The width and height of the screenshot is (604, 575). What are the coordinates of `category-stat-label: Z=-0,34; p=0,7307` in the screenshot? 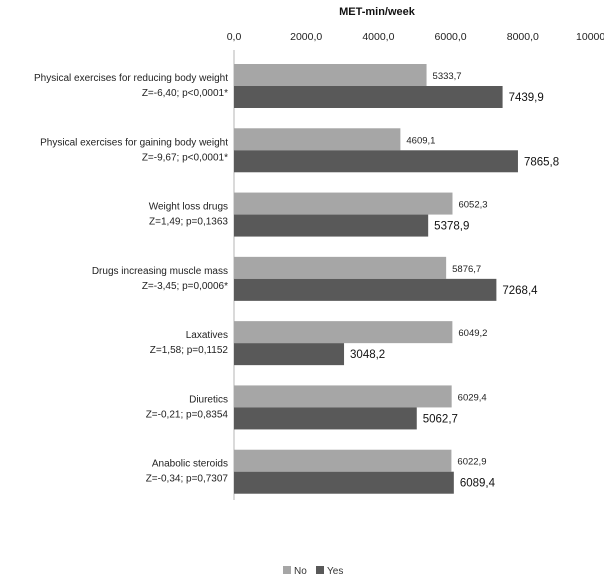 It's located at (187, 479).